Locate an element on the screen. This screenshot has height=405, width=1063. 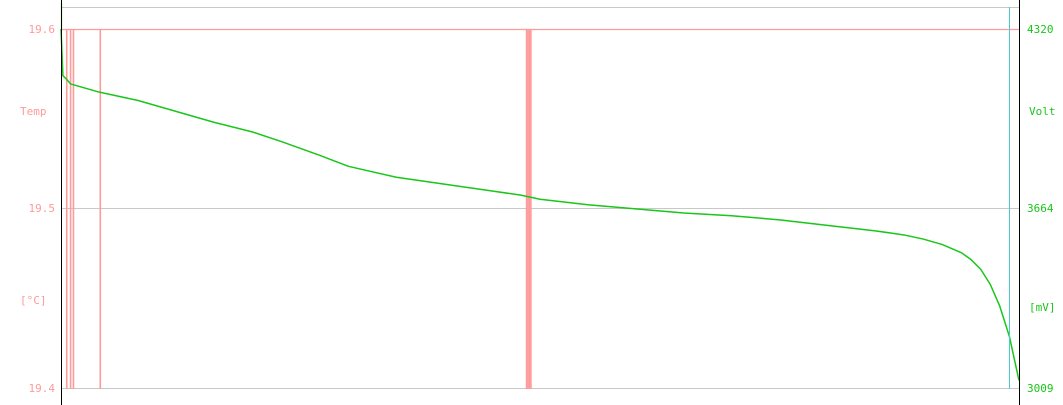
right-tick-top: 4320 is located at coordinates (1040, 29).